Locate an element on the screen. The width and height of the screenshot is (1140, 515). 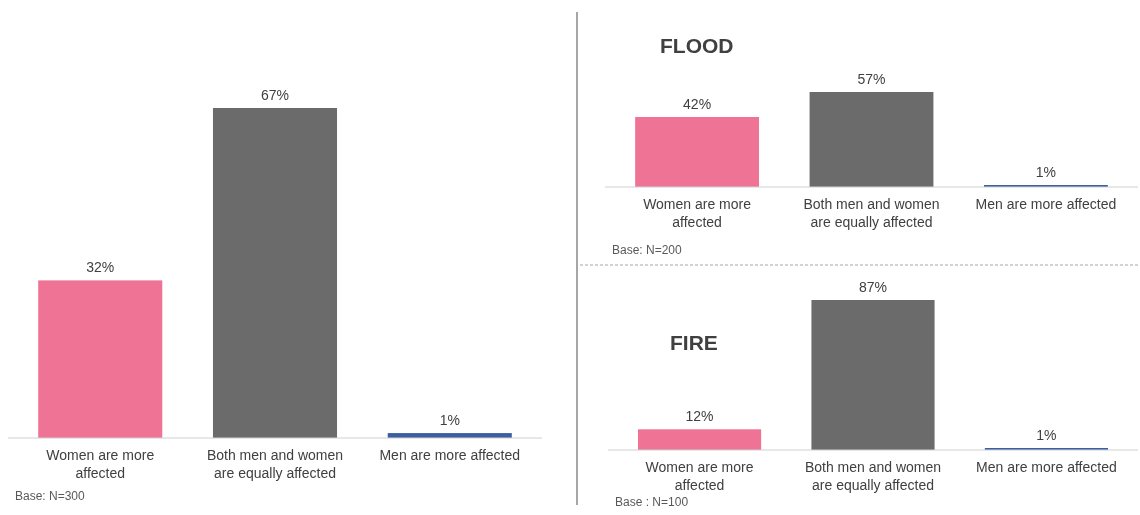
chart-title: FLOOD is located at coordinates (697, 45).